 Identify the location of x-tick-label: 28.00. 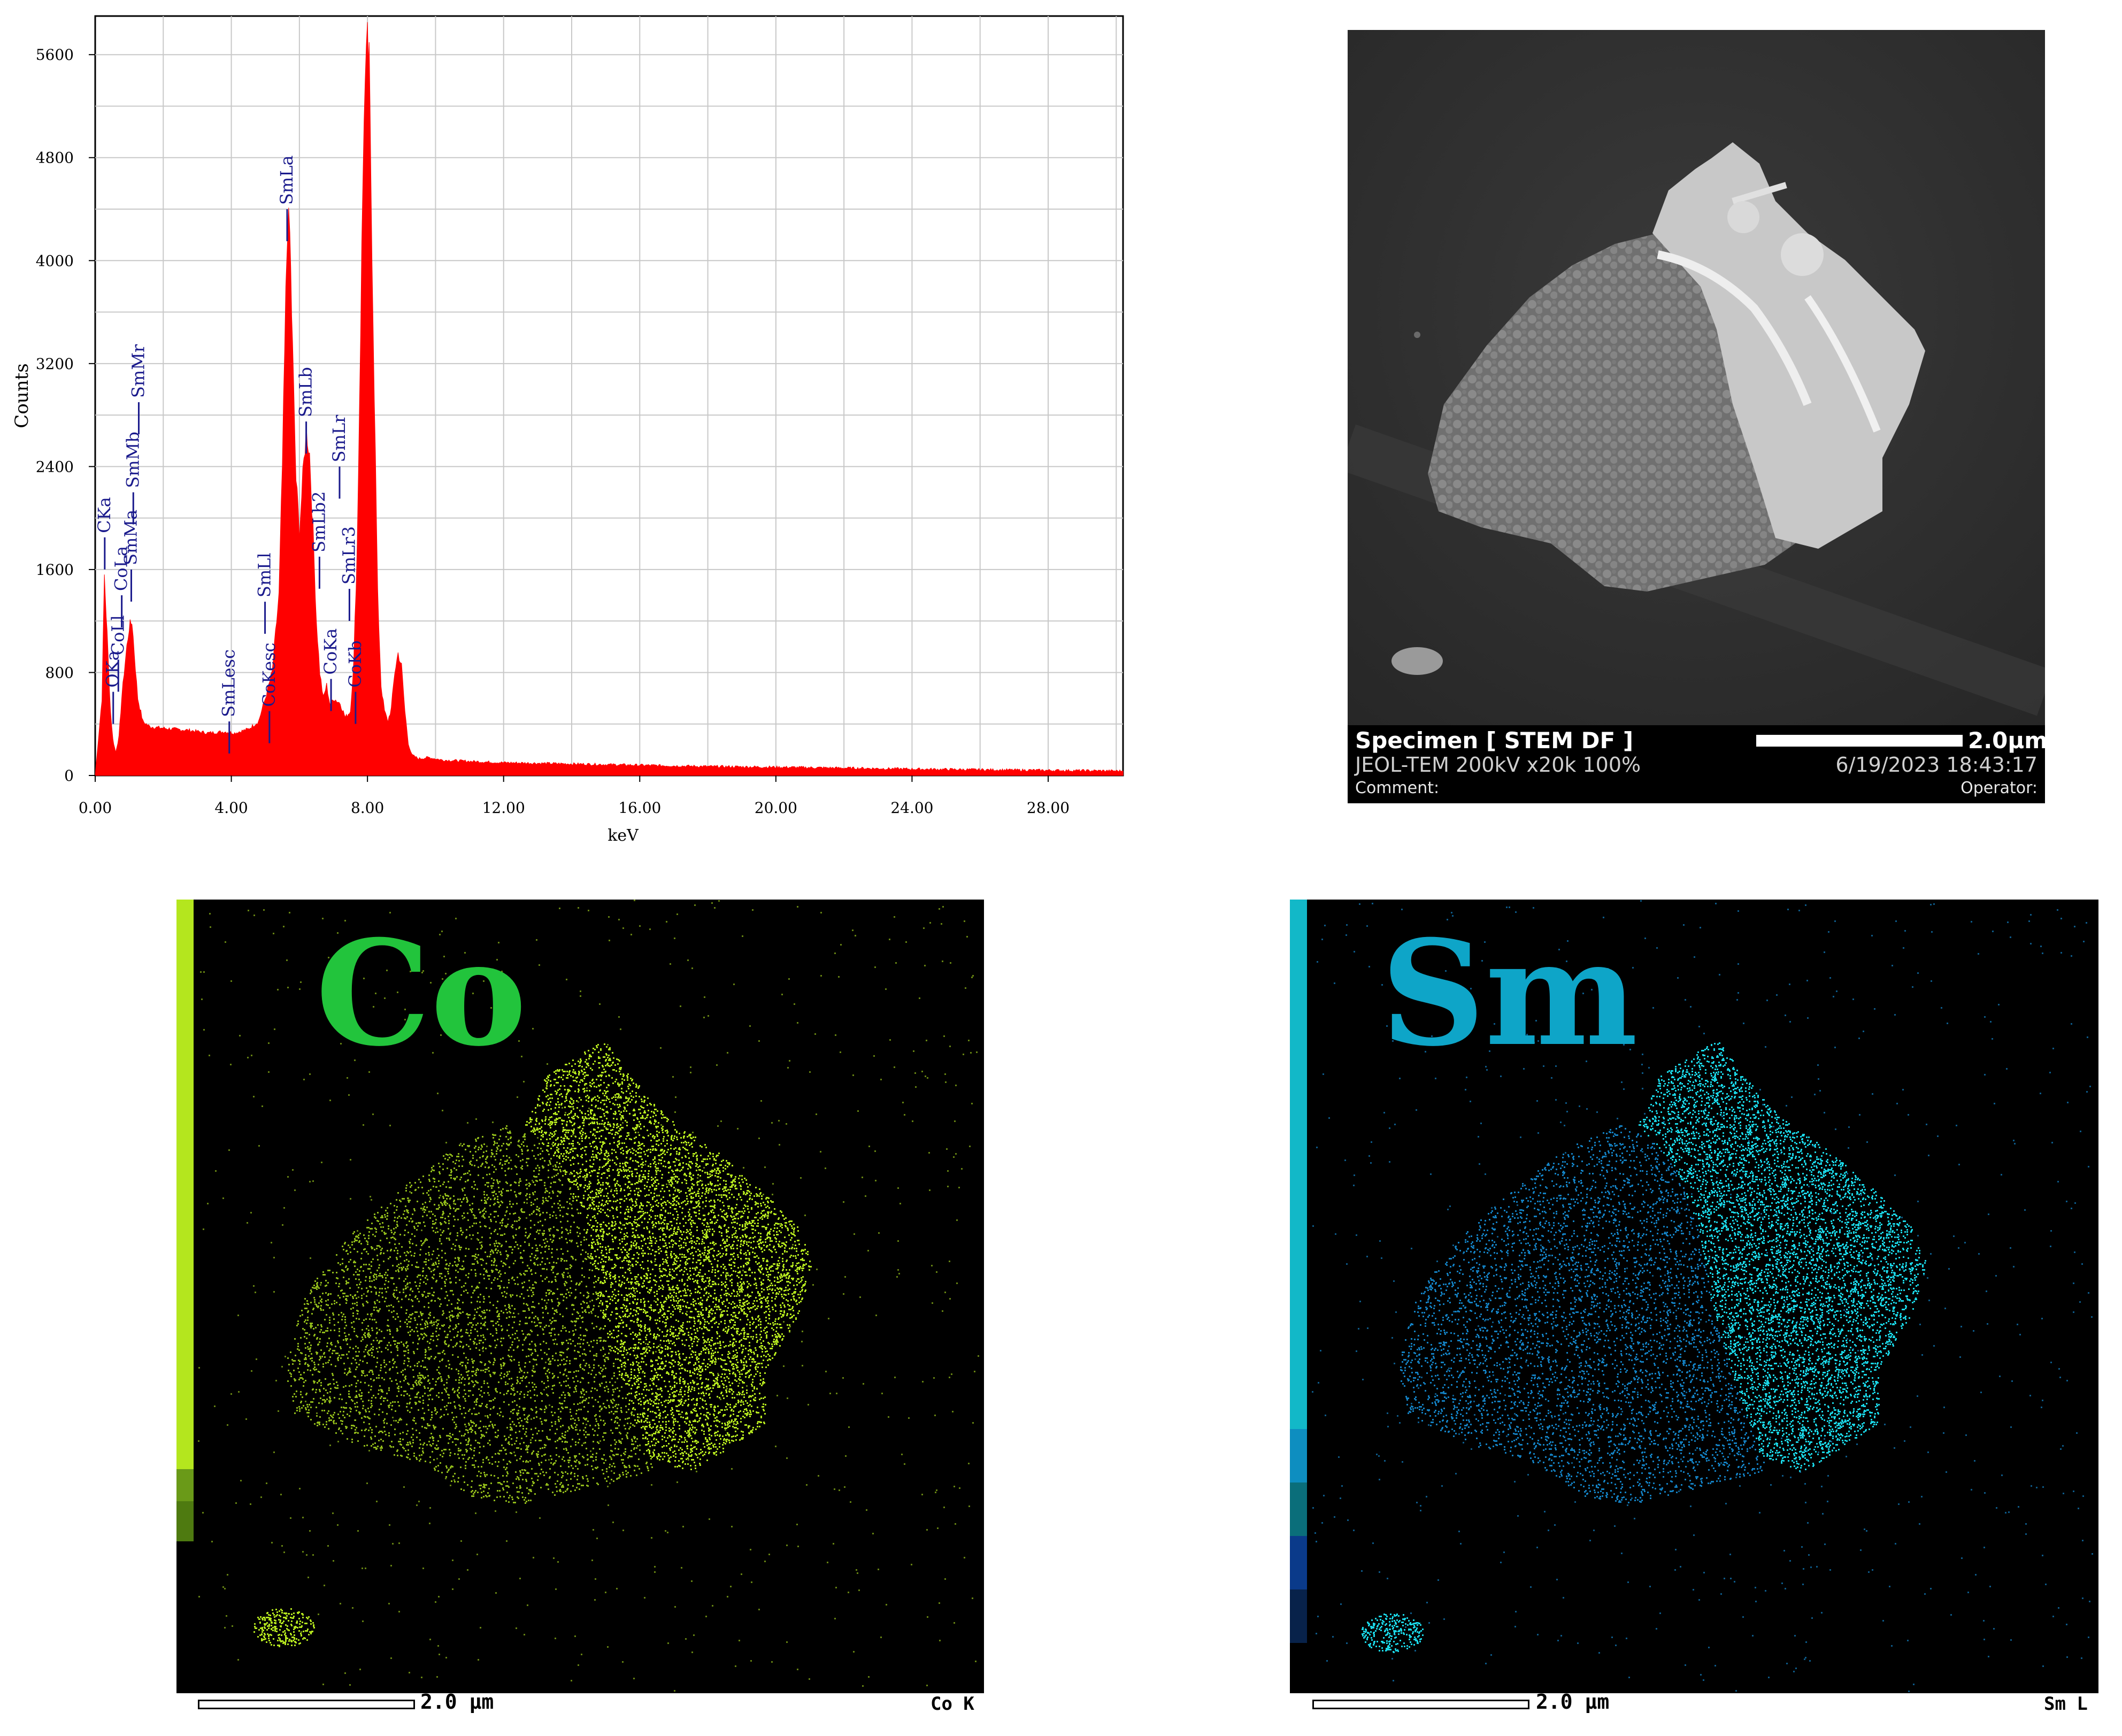
(1048, 808).